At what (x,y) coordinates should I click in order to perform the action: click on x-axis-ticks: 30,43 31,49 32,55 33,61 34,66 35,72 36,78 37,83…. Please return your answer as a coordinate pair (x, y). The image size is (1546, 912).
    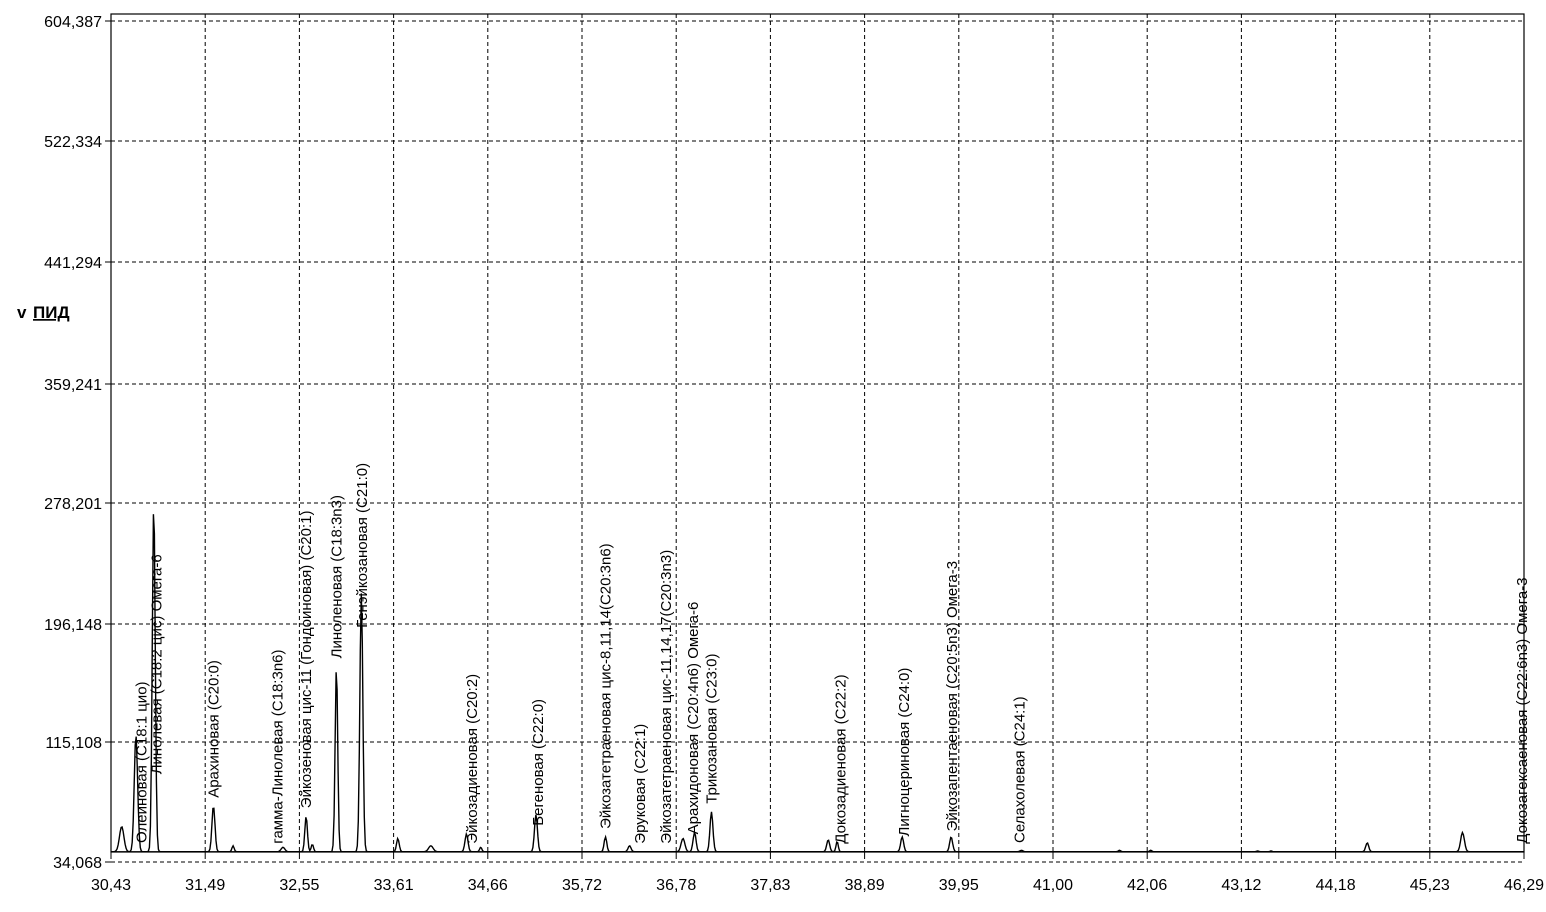
    Looking at the image, I should click on (817, 873).